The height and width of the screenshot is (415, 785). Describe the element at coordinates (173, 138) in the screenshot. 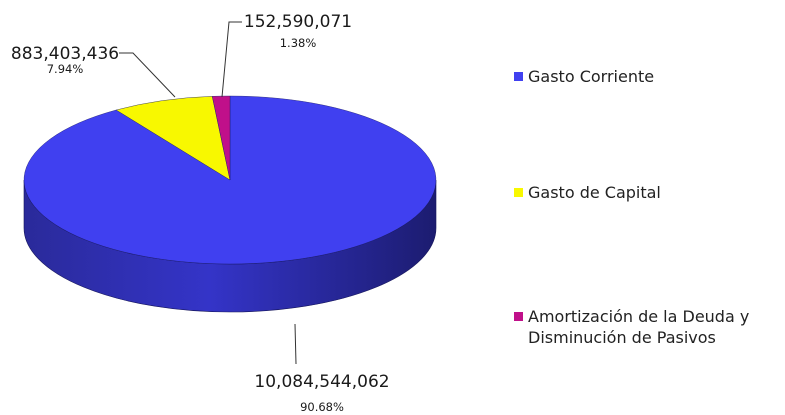

I see `pie-slice-gasto-de-capital` at that location.